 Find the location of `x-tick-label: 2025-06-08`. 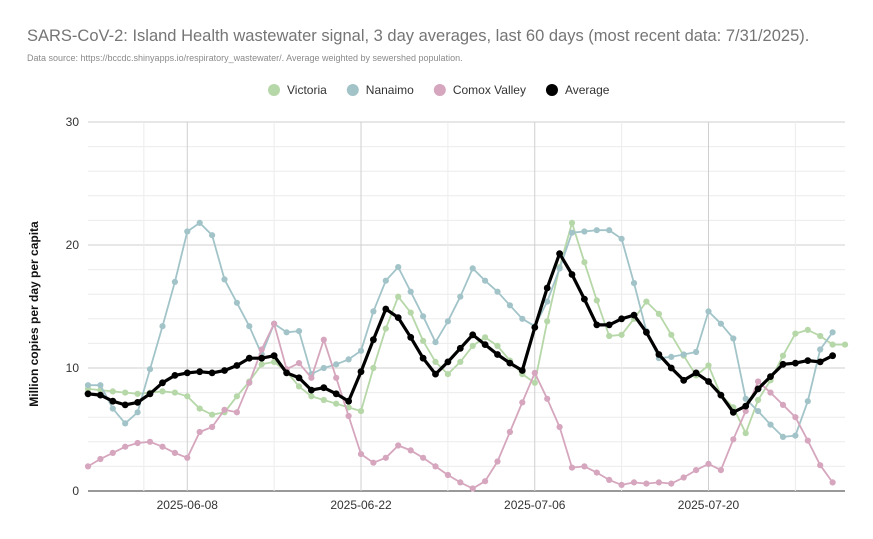

x-tick-label: 2025-06-08 is located at coordinates (188, 505).